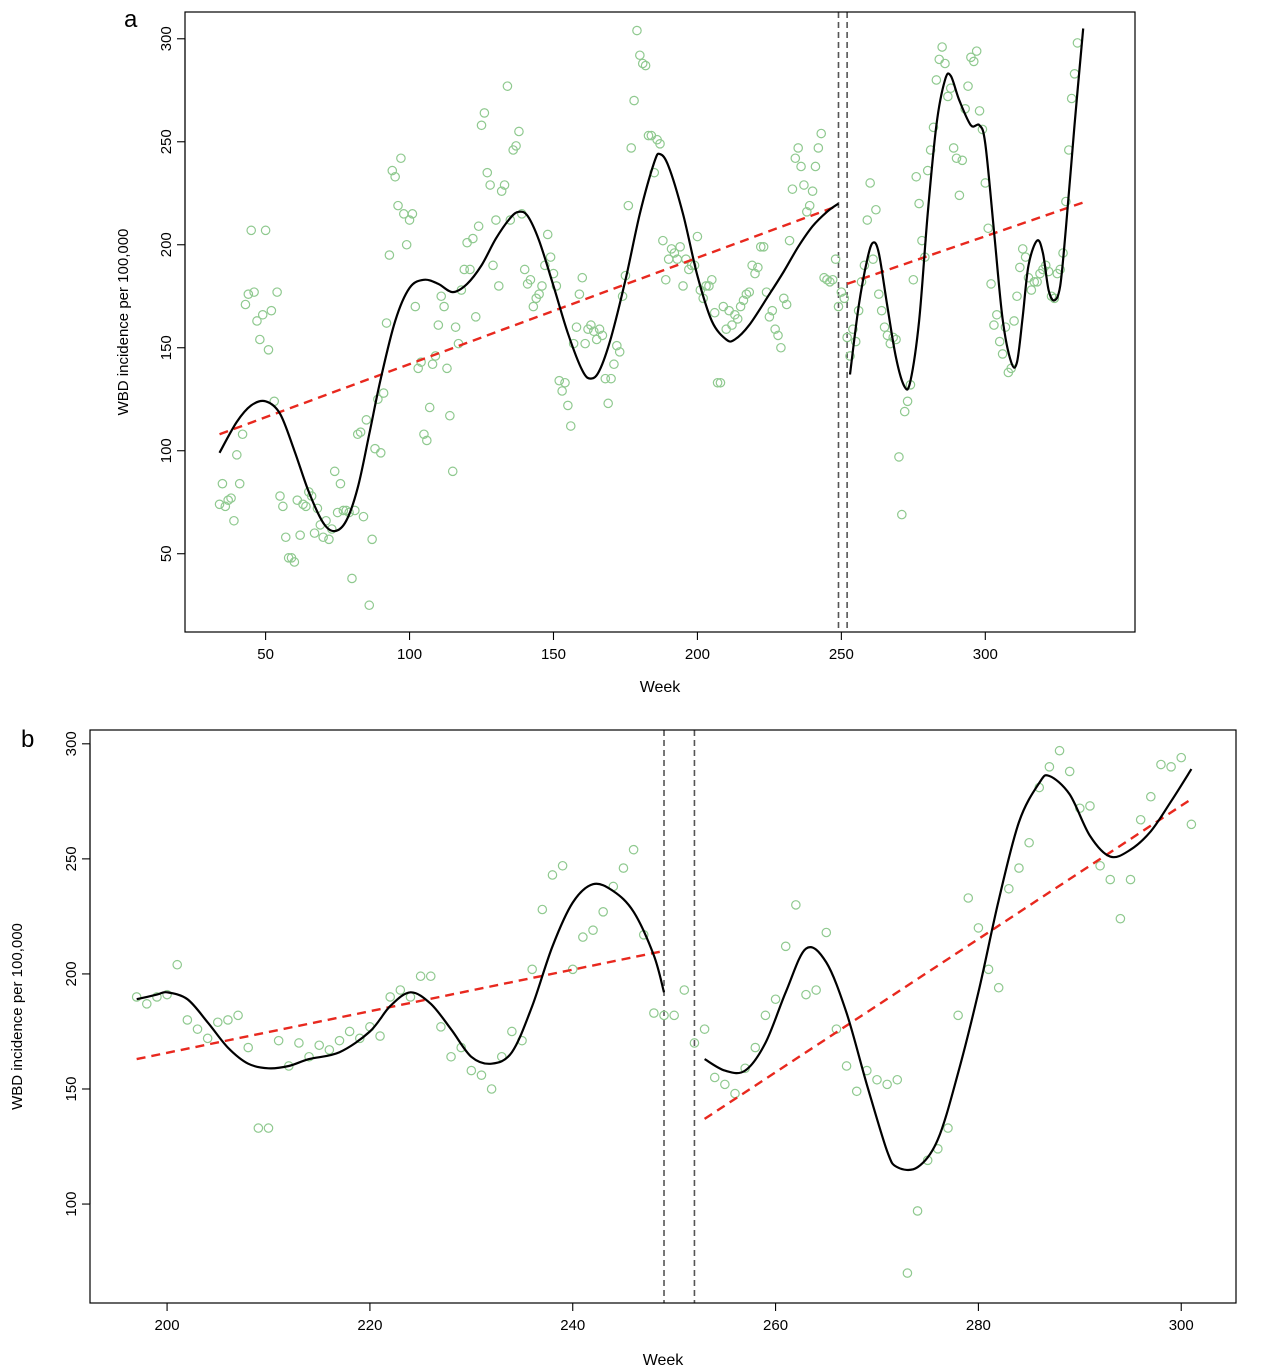  Describe the element at coordinates (985, 654) in the screenshot. I see `x-tick-label: 300` at that location.